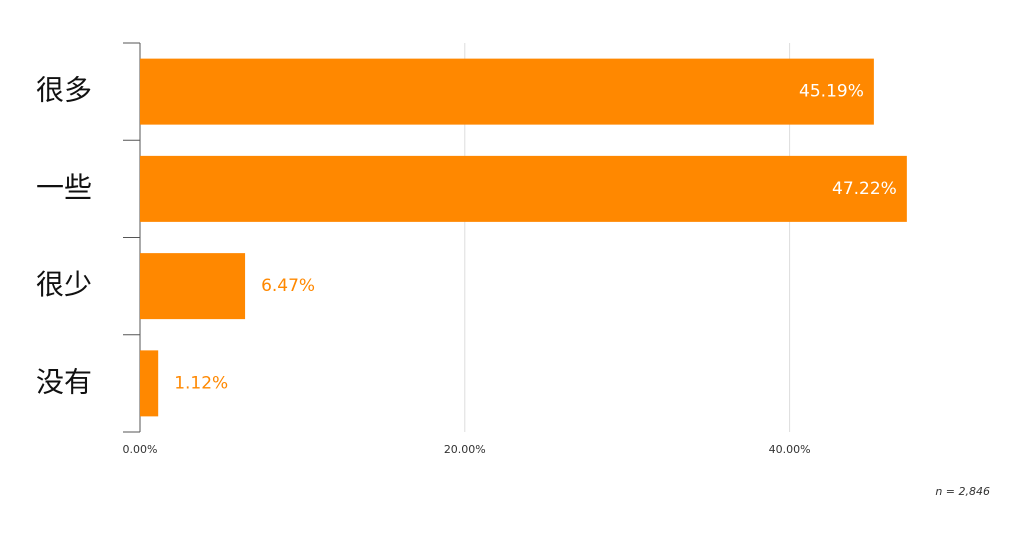  Describe the element at coordinates (201, 383) in the screenshot. I see `value-label: 1.12%` at that location.